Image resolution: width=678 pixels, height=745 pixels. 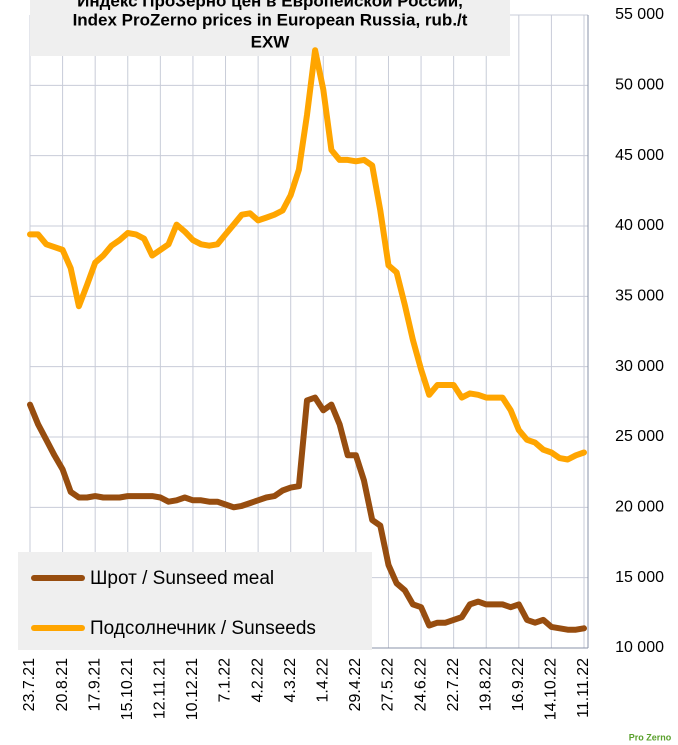 I want to click on x-tick-label: 27.5.22, so click(x=388, y=684).